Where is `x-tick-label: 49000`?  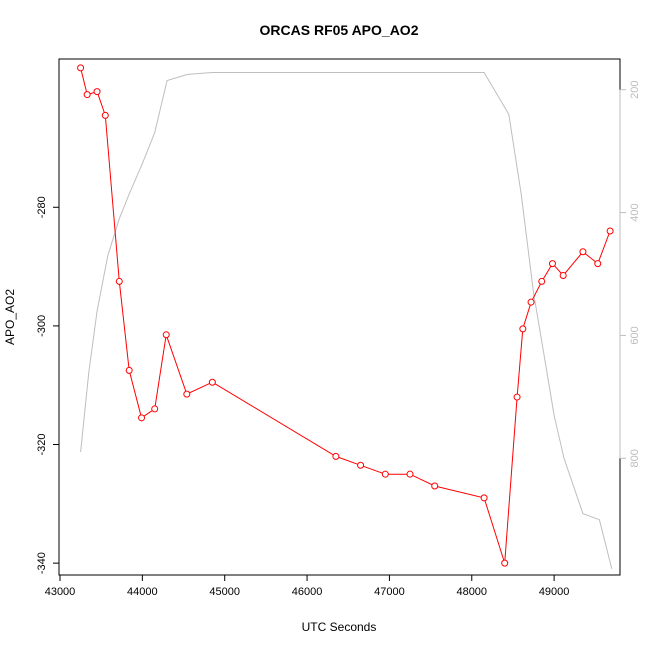 x-tick-label: 49000 is located at coordinates (554, 592).